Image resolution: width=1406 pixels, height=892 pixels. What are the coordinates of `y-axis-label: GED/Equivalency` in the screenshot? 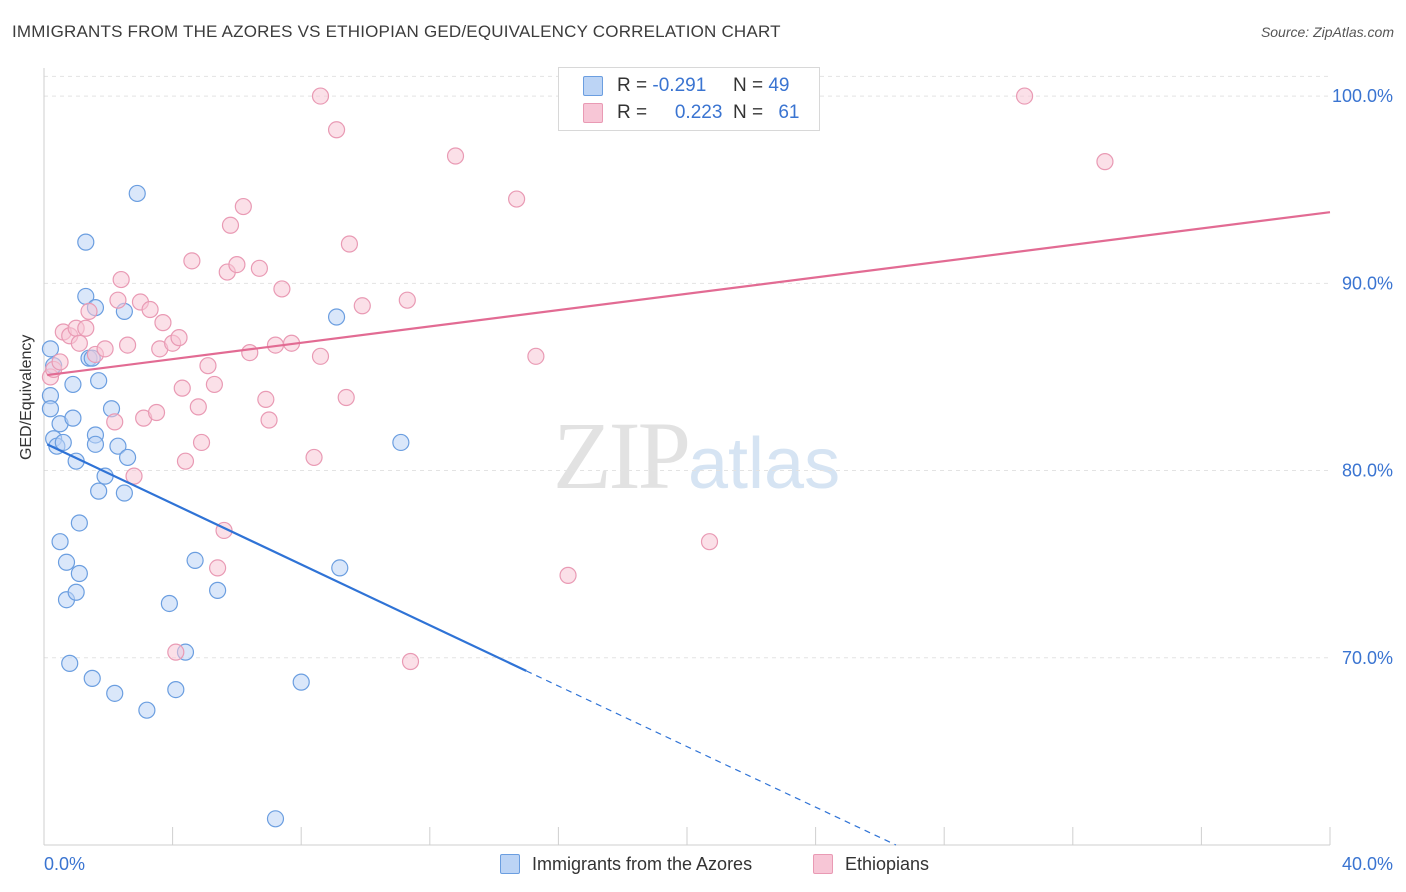 It's located at (26, 397).